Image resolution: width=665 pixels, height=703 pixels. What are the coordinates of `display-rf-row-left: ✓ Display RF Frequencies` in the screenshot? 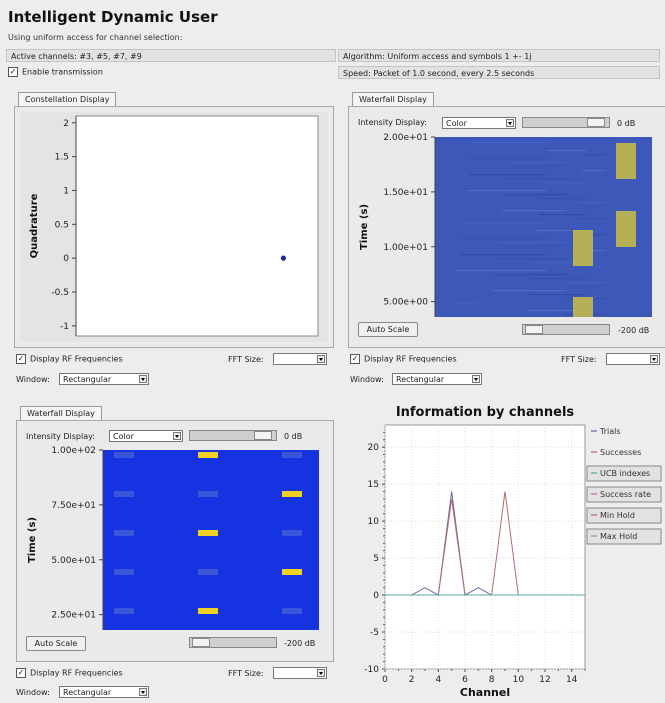 It's located at (69, 359).